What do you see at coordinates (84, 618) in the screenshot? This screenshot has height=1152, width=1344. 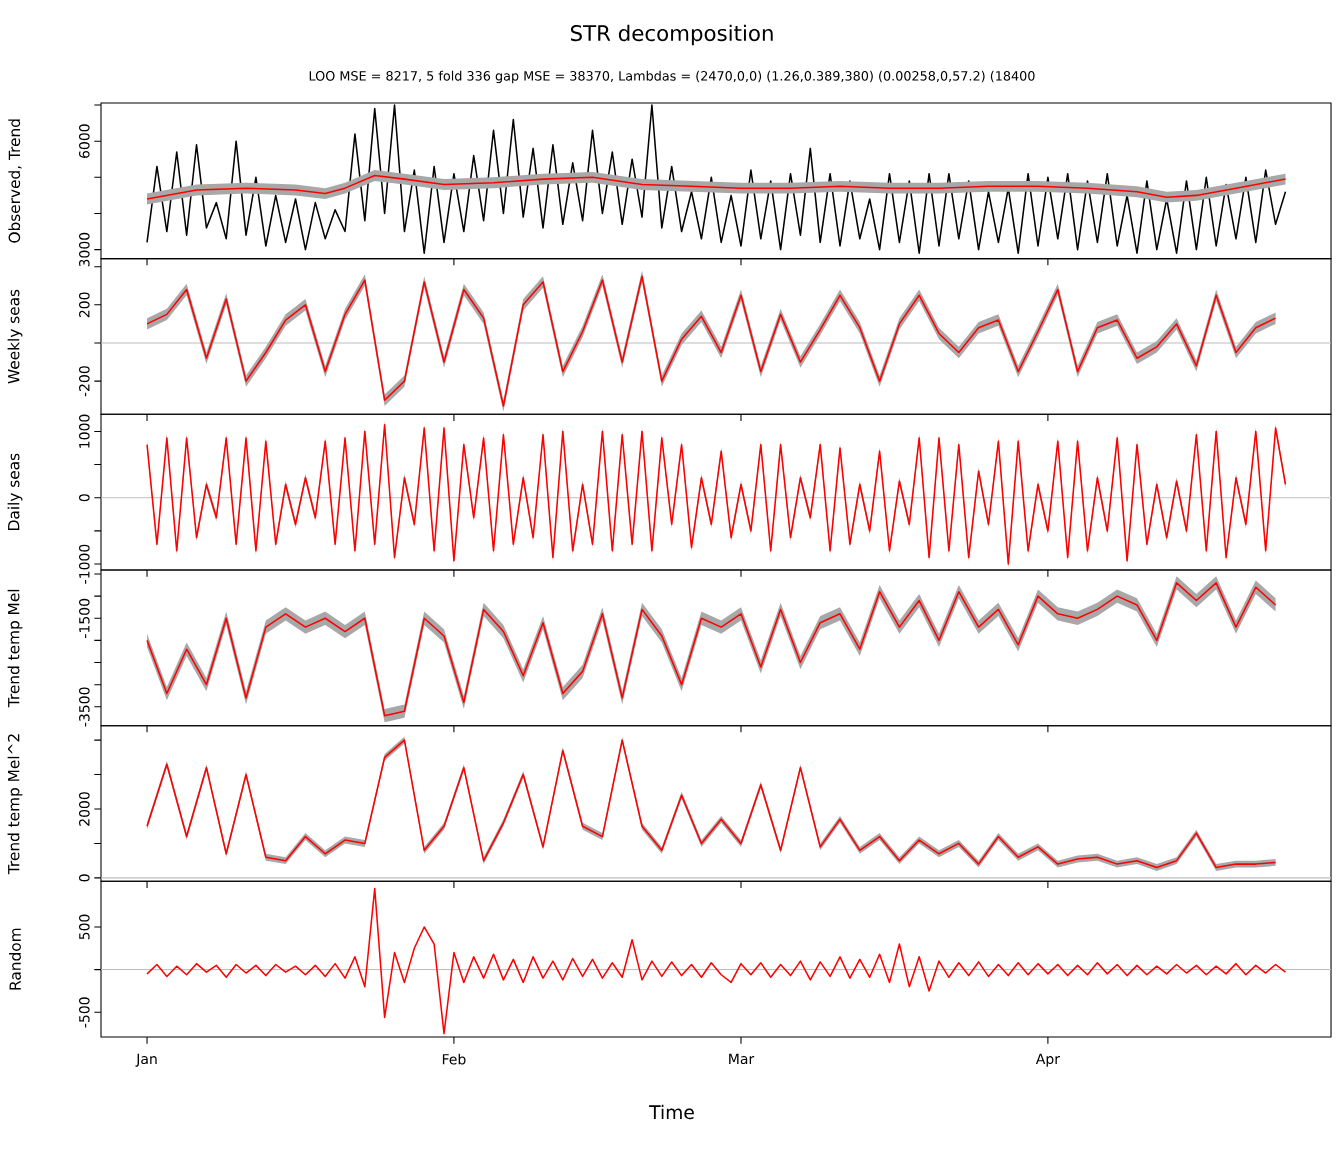 I see `y-tick-label: -1500` at bounding box center [84, 618].